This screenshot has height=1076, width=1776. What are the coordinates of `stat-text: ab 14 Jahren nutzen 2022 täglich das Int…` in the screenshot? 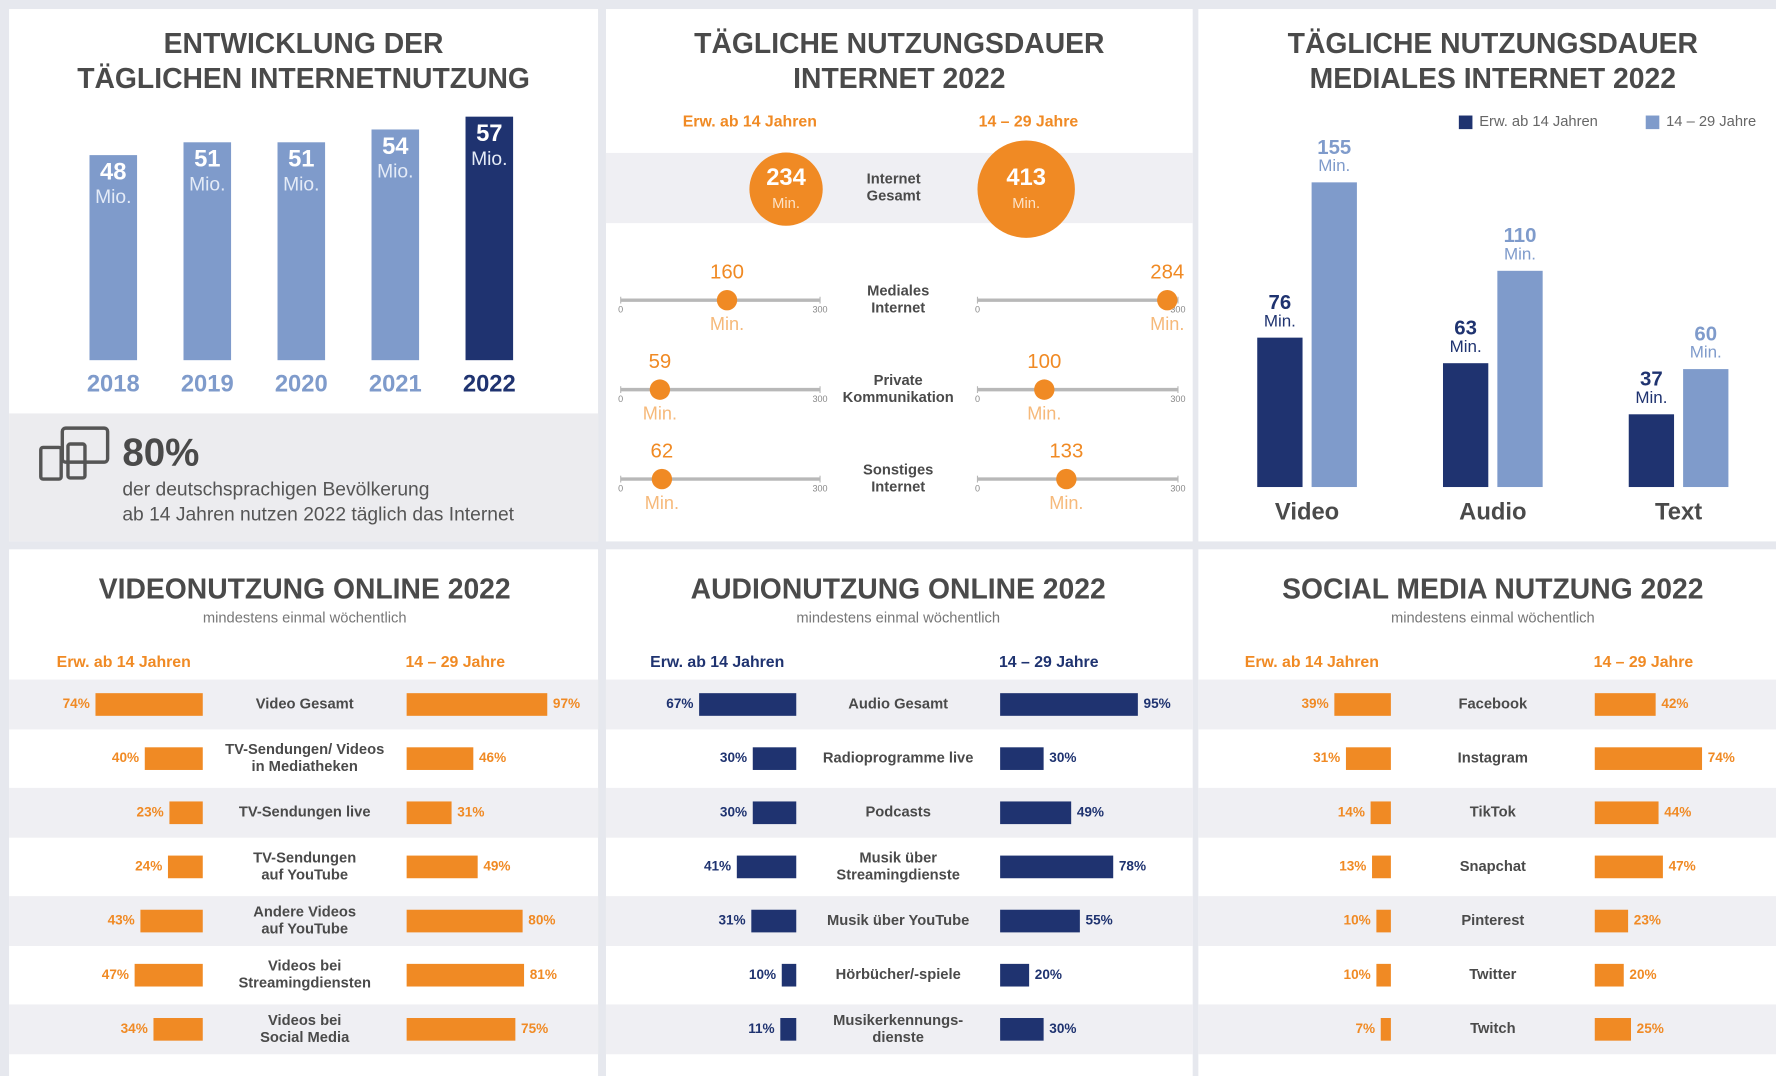 It's located at (318, 514).